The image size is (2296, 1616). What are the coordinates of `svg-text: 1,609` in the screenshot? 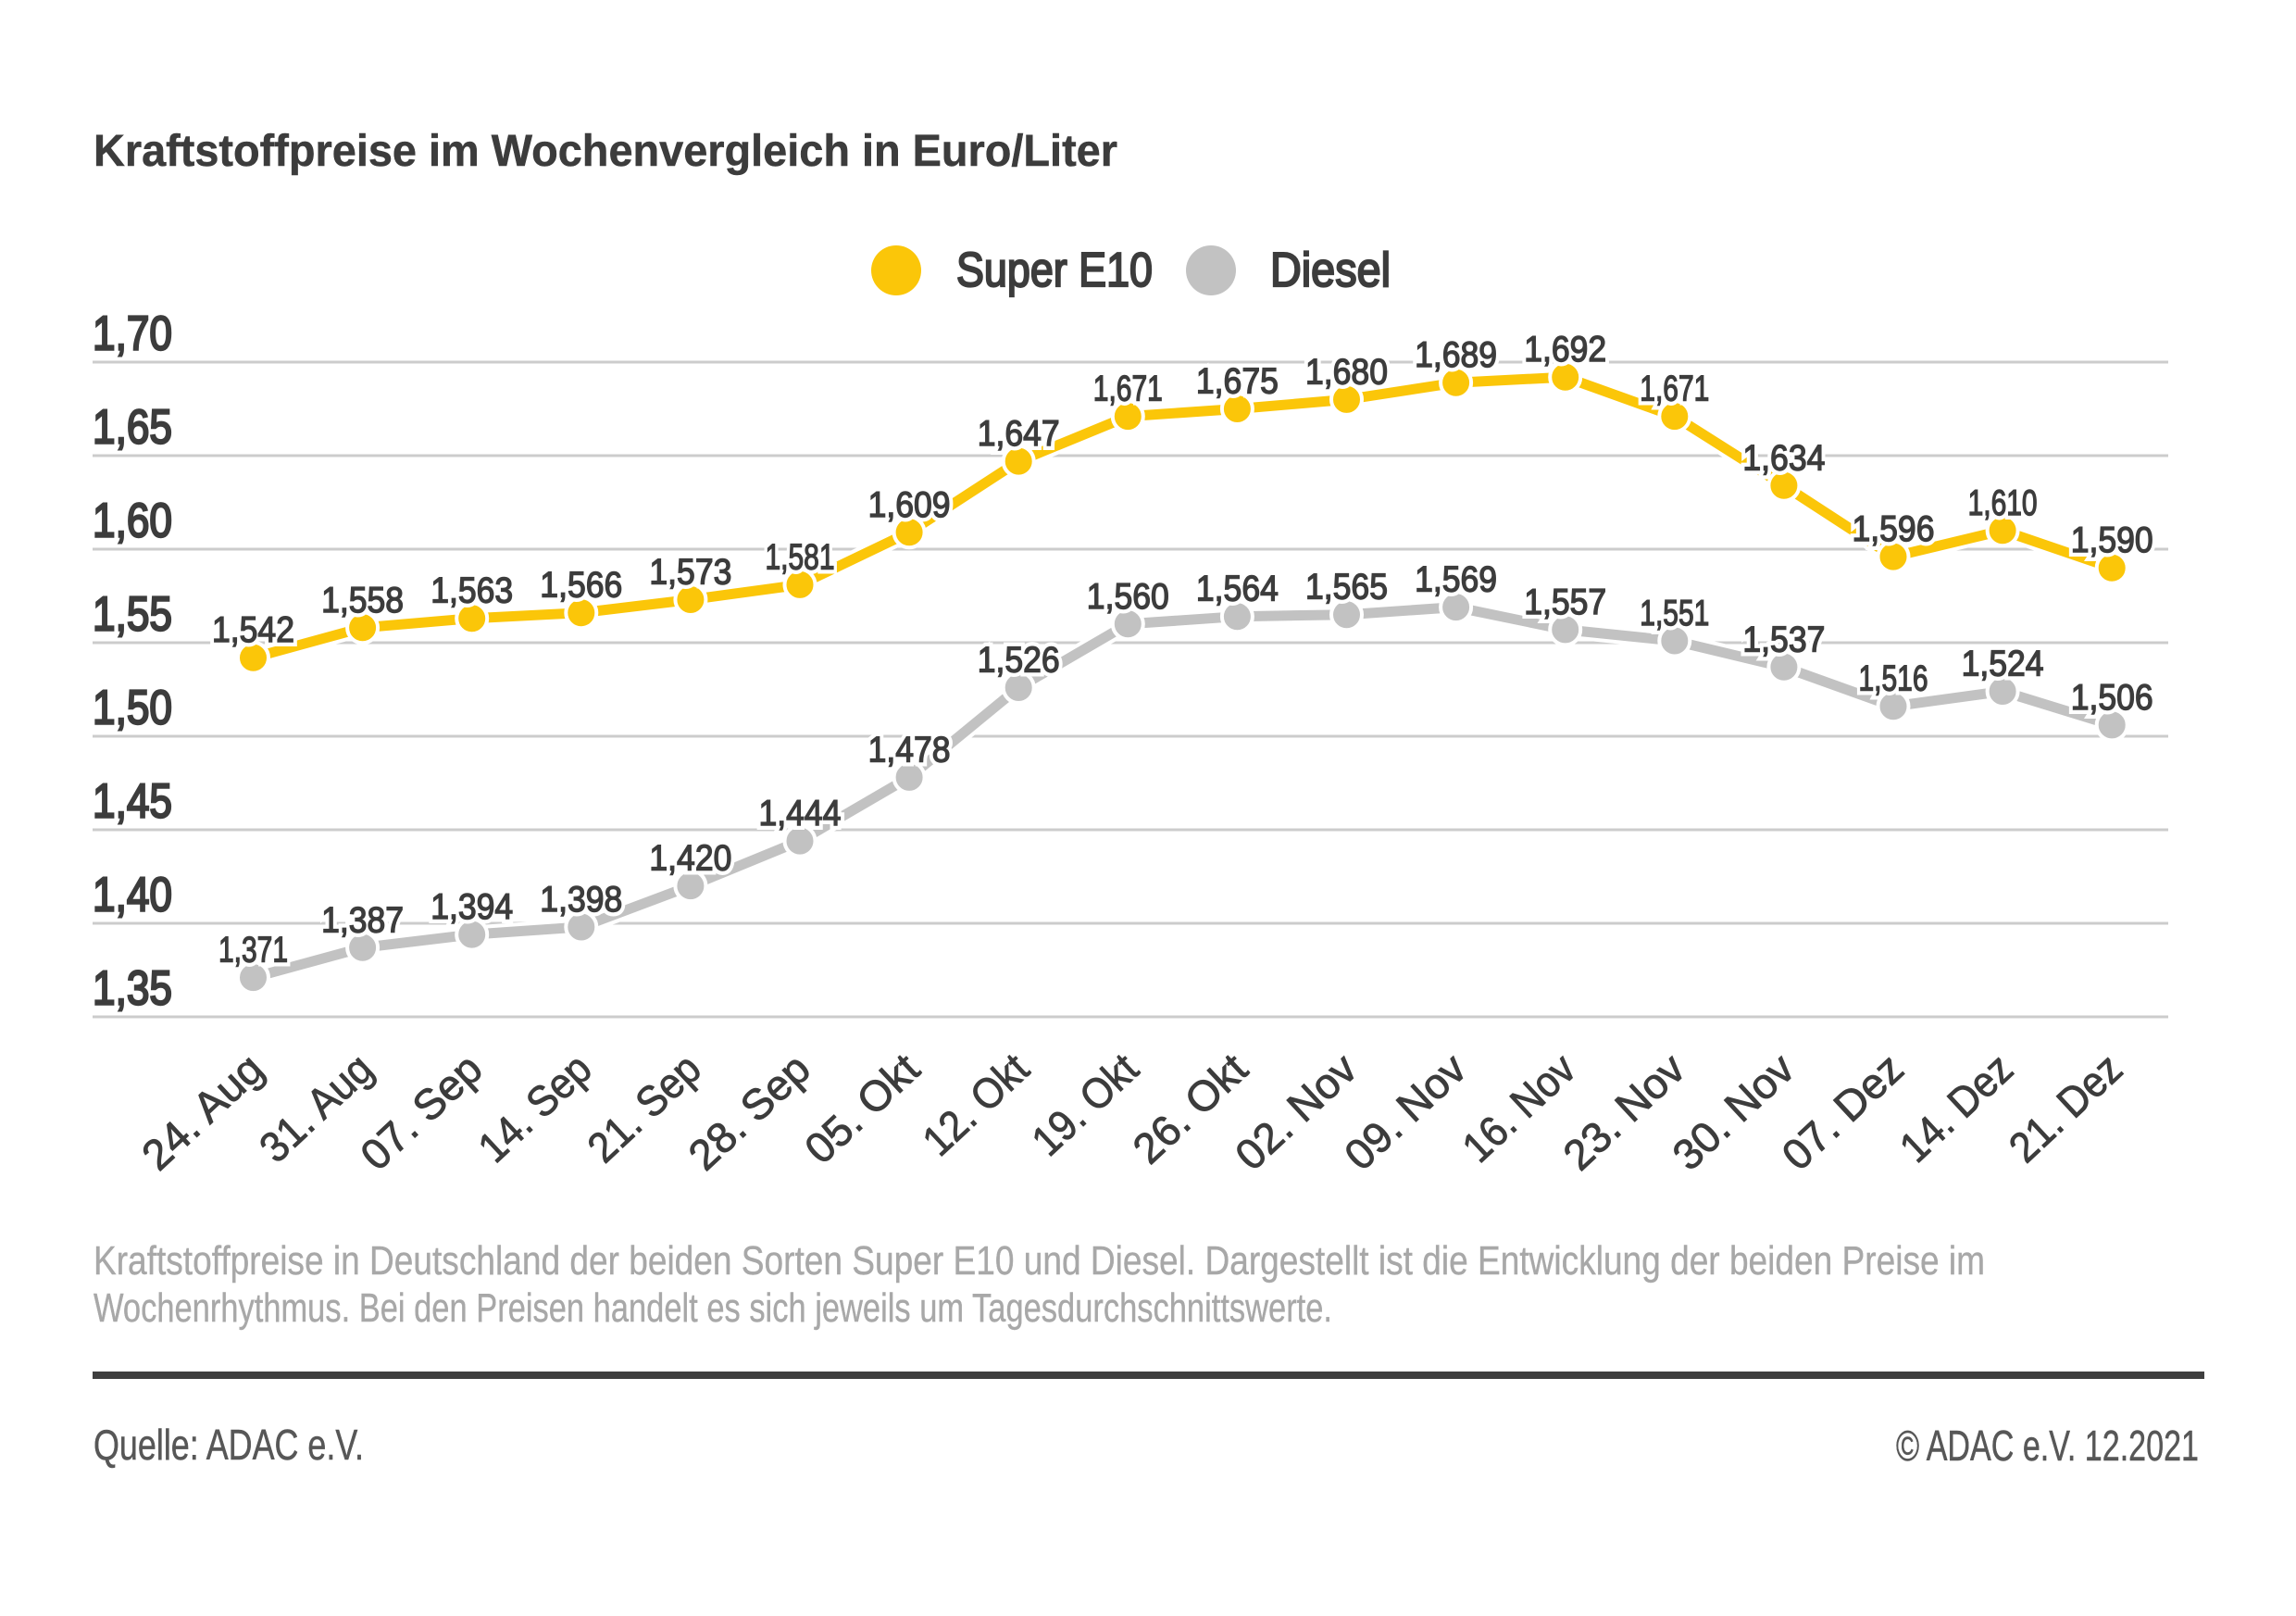 It's located at (909, 505).